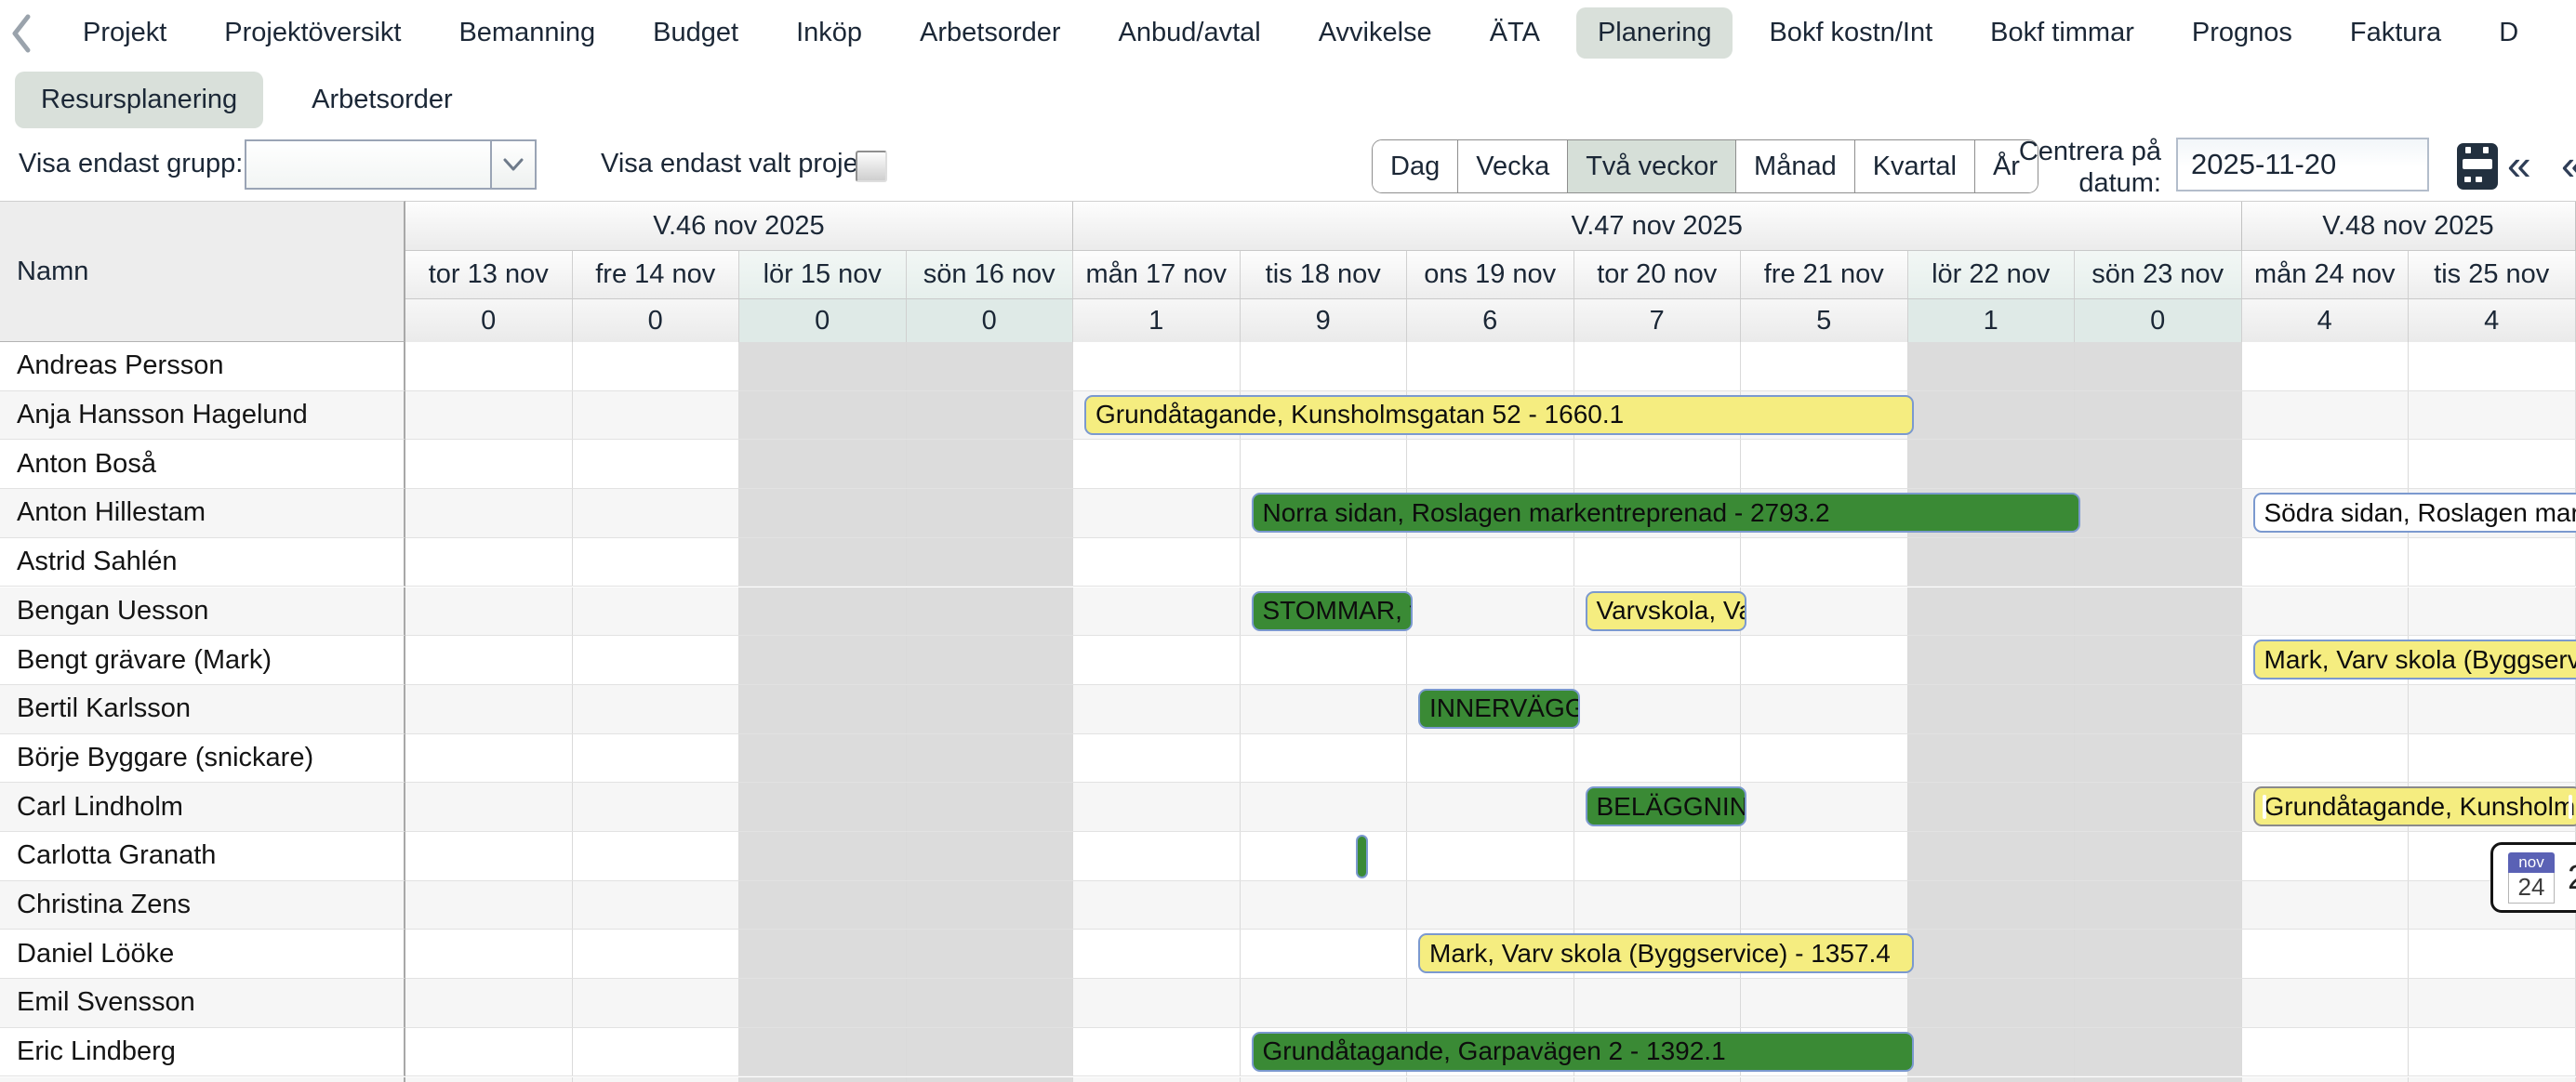 This screenshot has height=1082, width=2576. What do you see at coordinates (2568, 165) in the screenshot?
I see `step-back-chevrons-icon: «` at bounding box center [2568, 165].